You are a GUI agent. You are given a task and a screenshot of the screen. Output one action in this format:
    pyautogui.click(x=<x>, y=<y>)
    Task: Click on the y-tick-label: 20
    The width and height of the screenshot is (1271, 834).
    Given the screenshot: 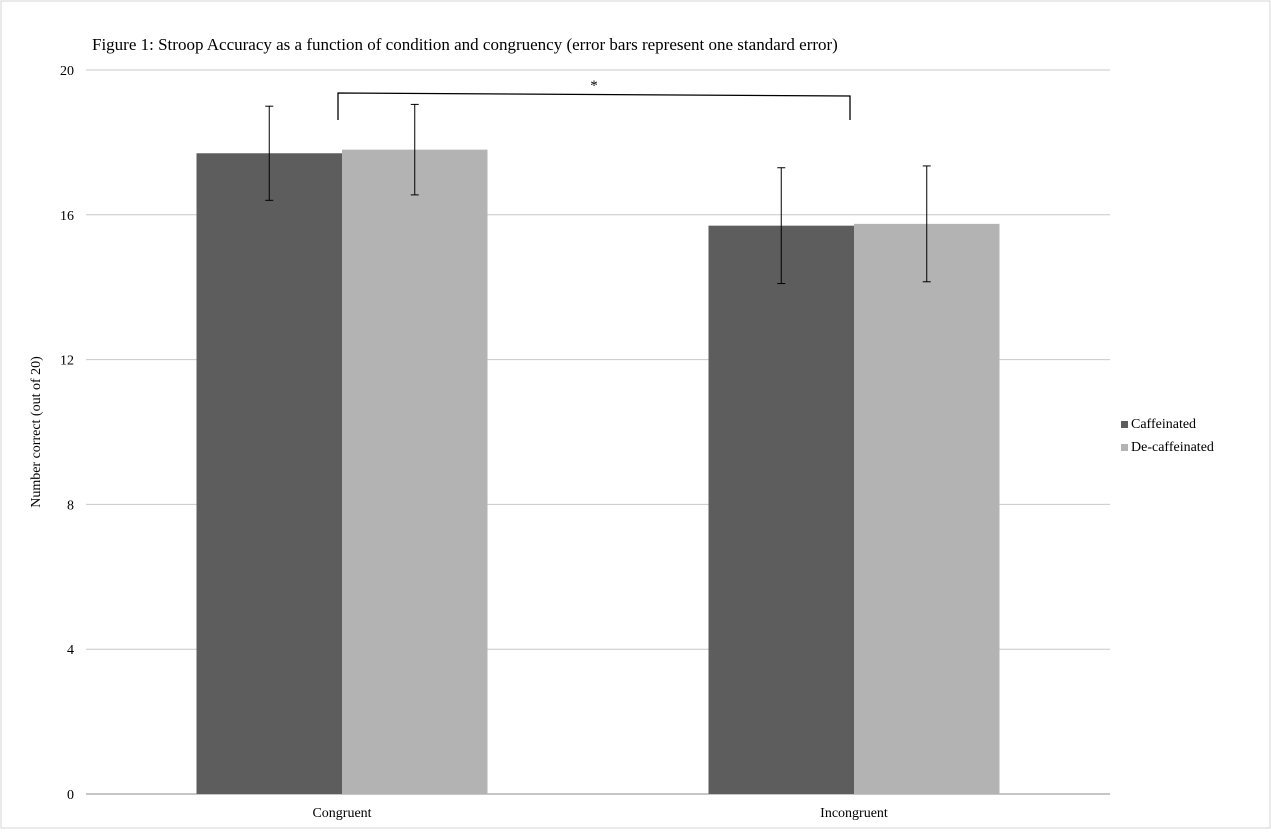 What is the action you would take?
    pyautogui.click(x=67, y=71)
    